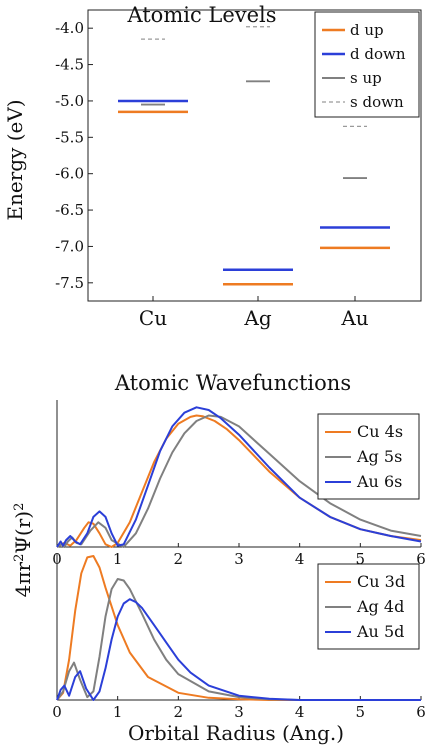  I want to click on d-panel-x-tick-label: 3, so click(239, 712).